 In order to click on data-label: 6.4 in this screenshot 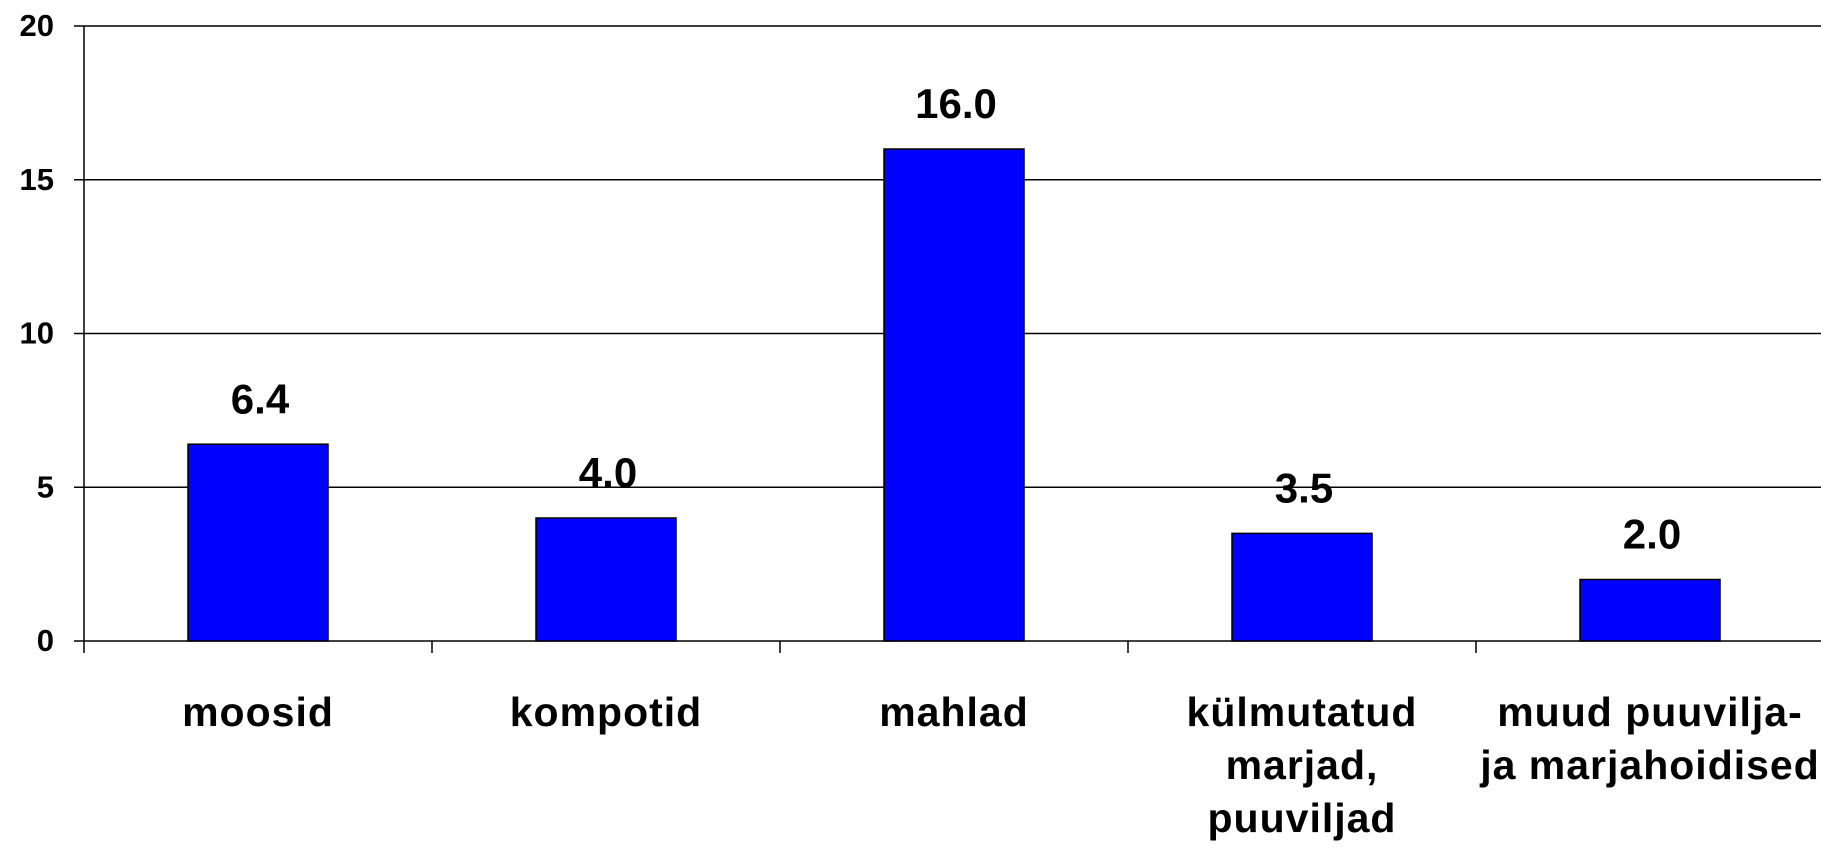, I will do `click(260, 398)`.